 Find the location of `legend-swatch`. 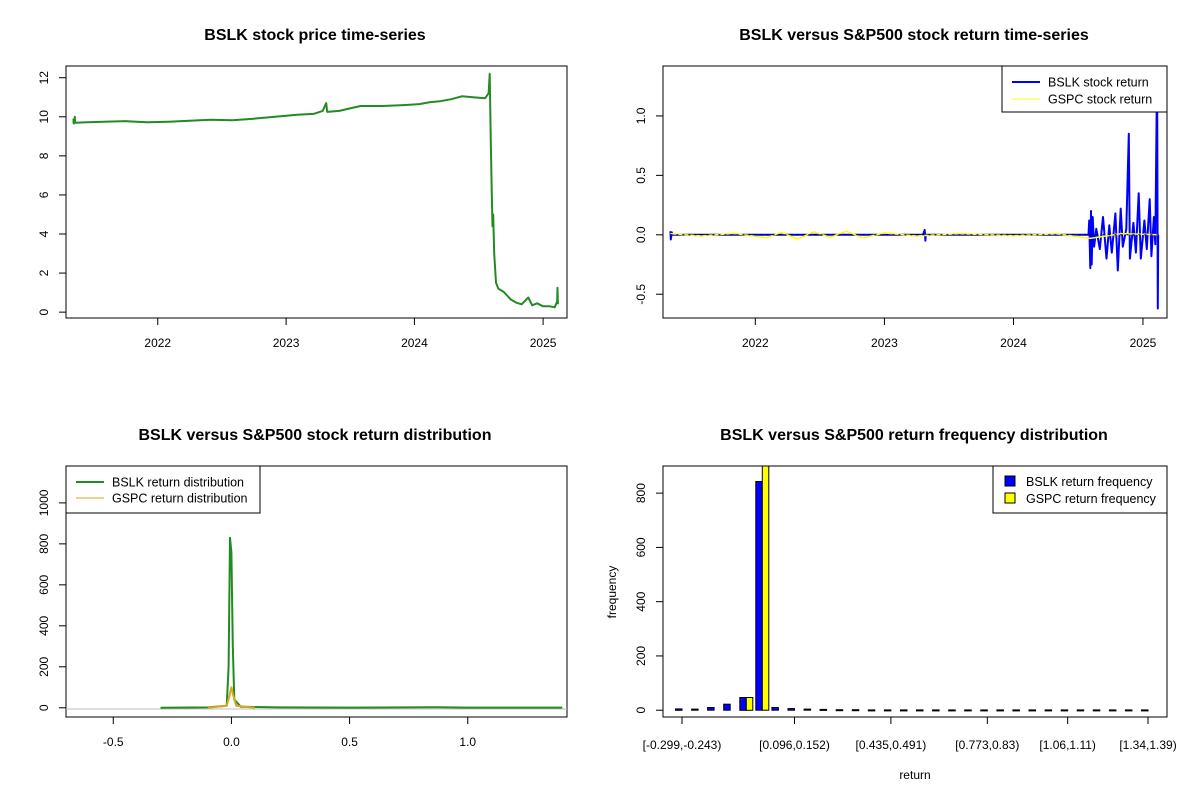

legend-swatch is located at coordinates (1010, 498).